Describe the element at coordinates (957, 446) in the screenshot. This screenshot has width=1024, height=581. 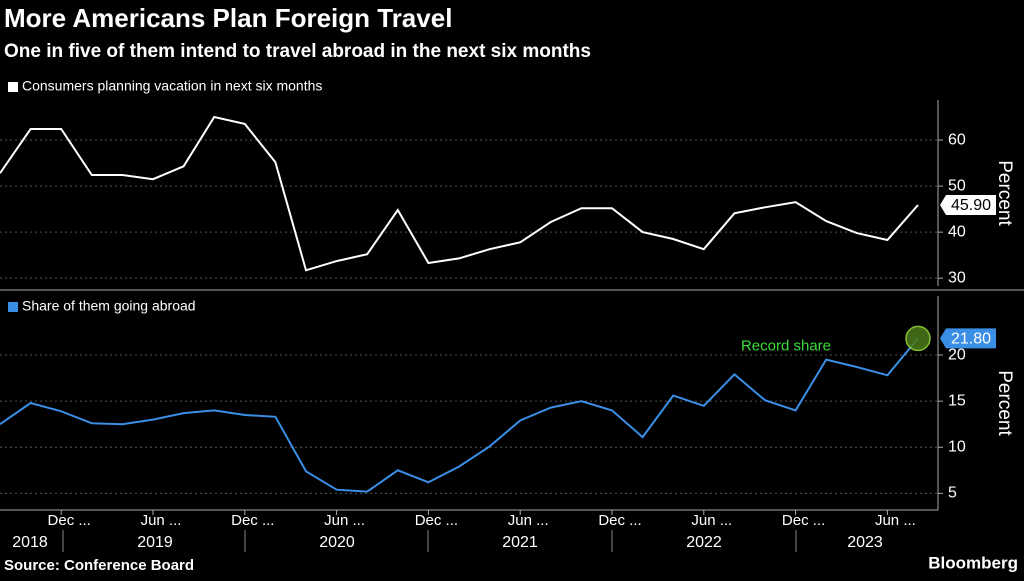
I see `y-tick-label: 10` at that location.